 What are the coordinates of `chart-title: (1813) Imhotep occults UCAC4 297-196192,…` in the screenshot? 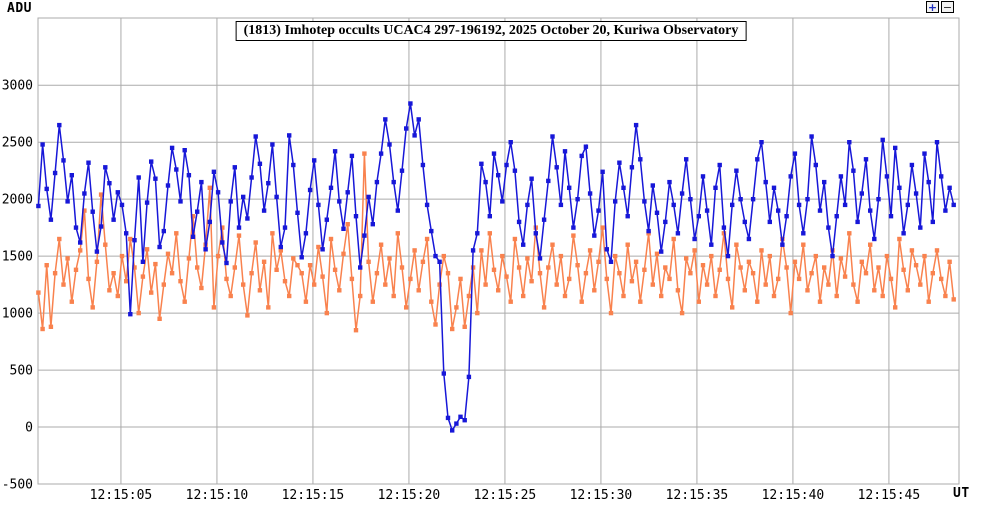 It's located at (491, 31).